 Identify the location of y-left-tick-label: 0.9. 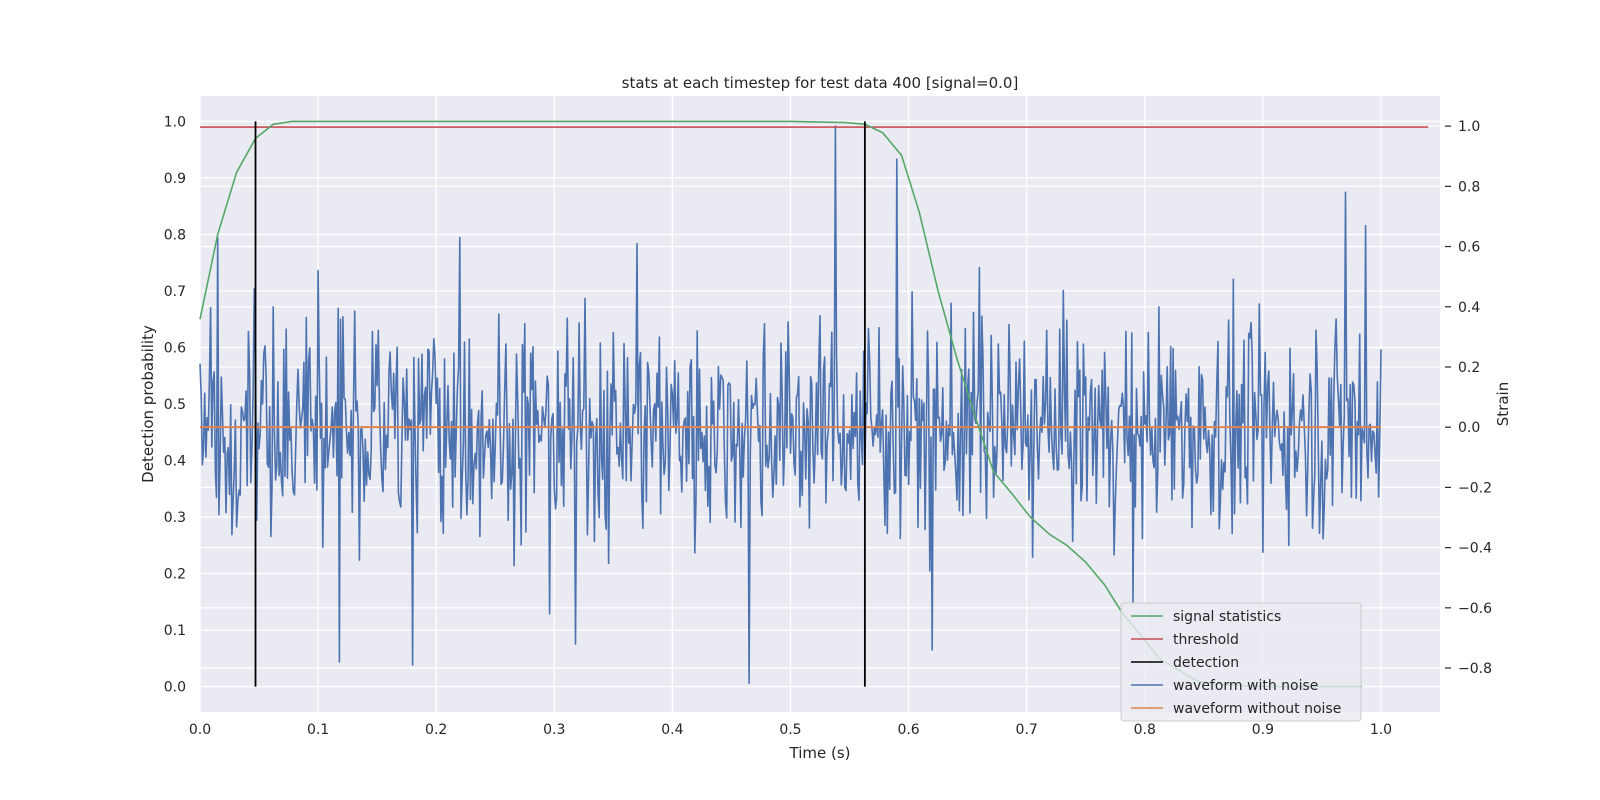
(175, 179).